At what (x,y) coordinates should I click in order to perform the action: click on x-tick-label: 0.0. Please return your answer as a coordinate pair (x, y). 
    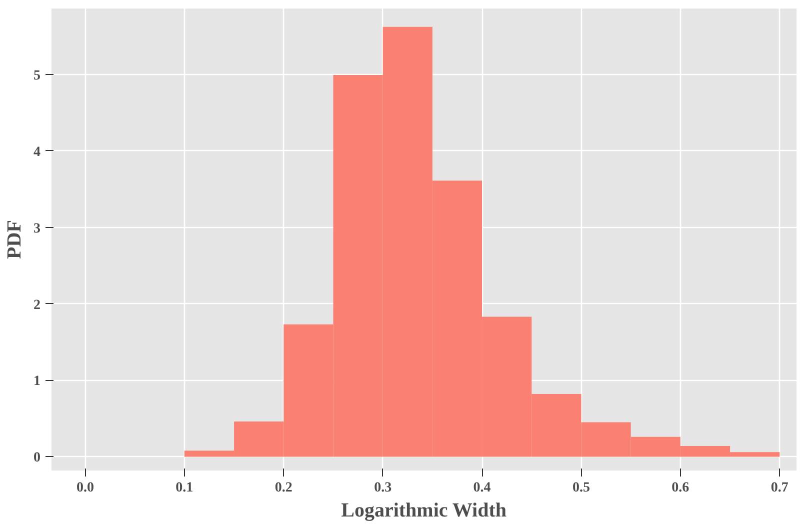
    Looking at the image, I should click on (85, 488).